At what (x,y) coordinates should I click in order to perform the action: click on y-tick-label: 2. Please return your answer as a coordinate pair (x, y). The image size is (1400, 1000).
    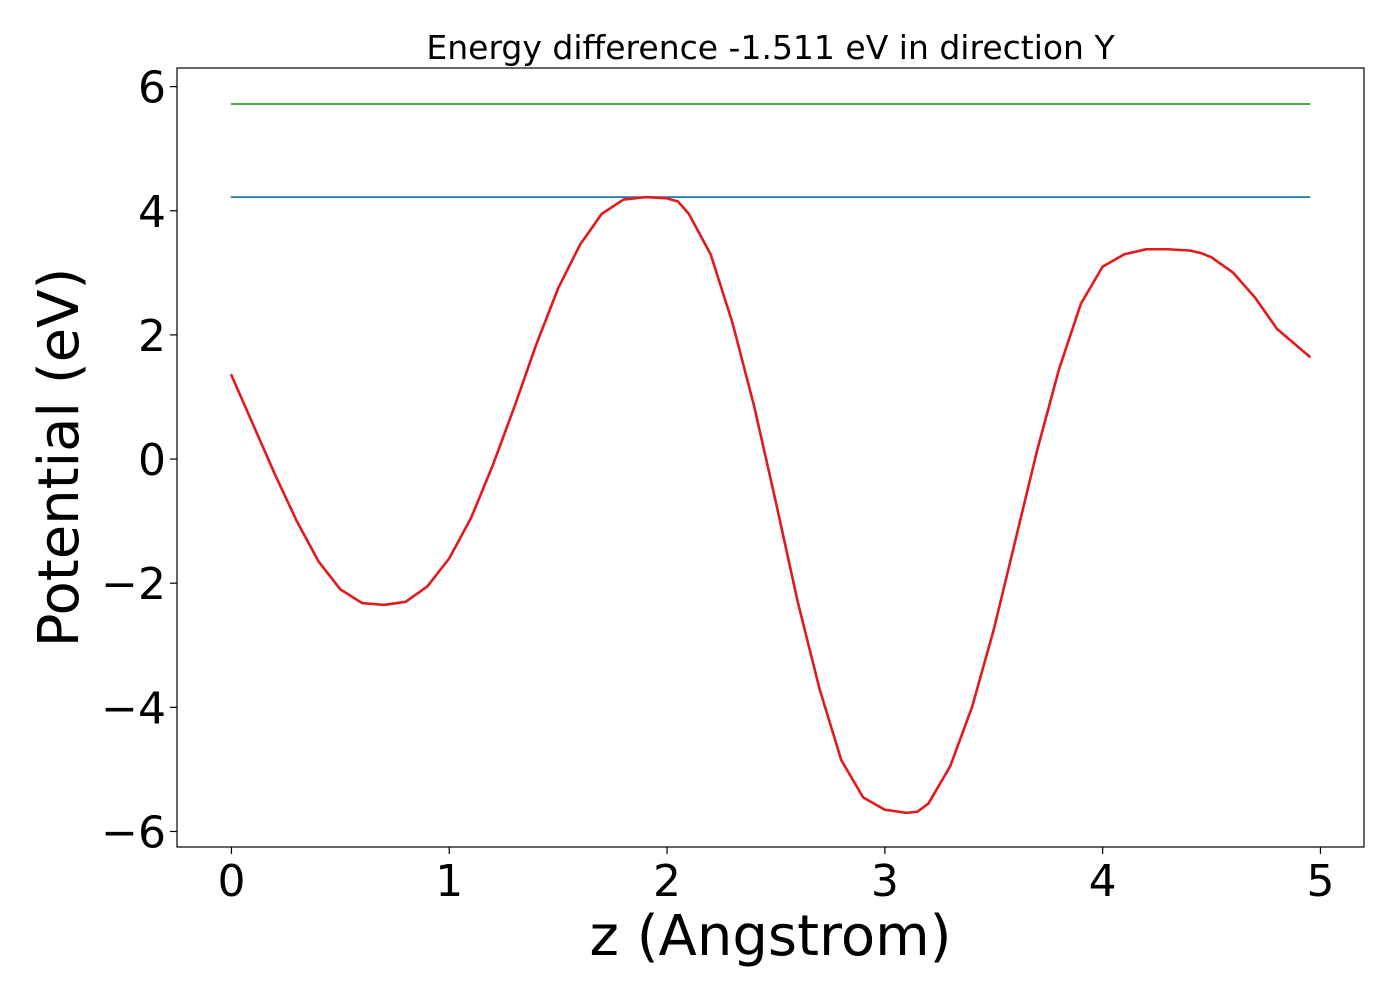
    Looking at the image, I should click on (152, 336).